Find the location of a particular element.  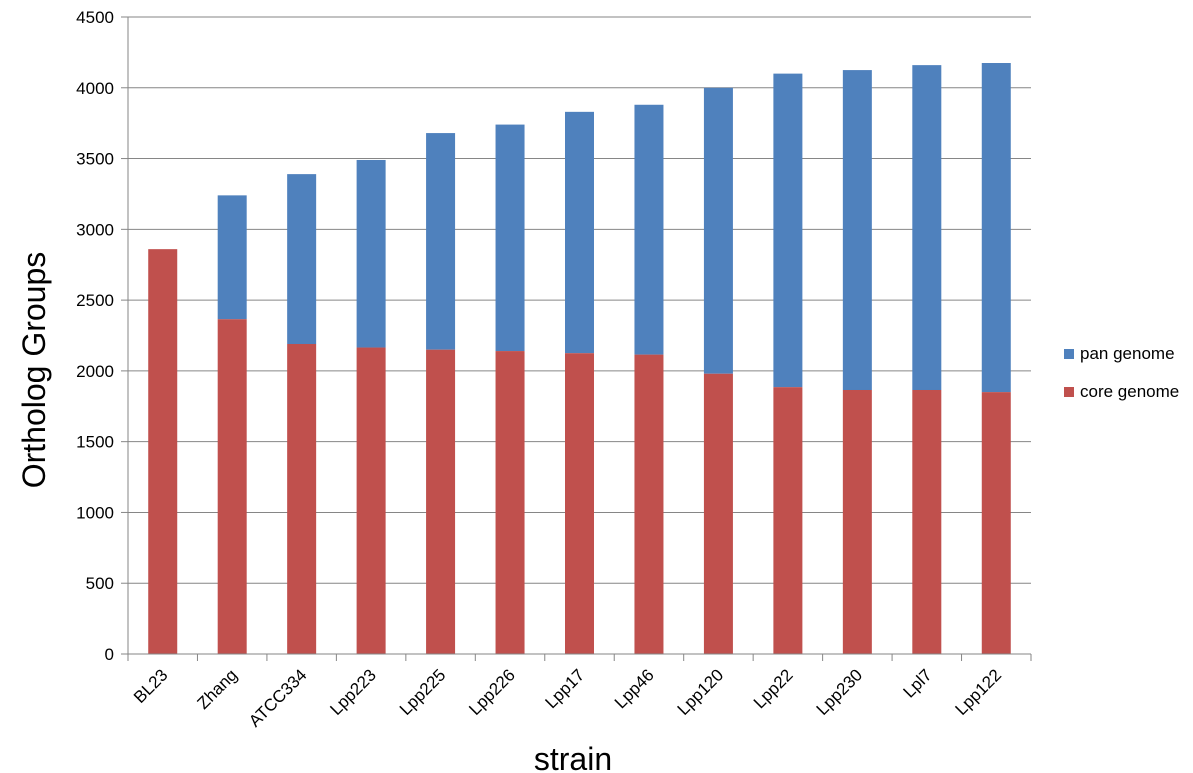

x-tick-label: Lpp223 is located at coordinates (353, 692).